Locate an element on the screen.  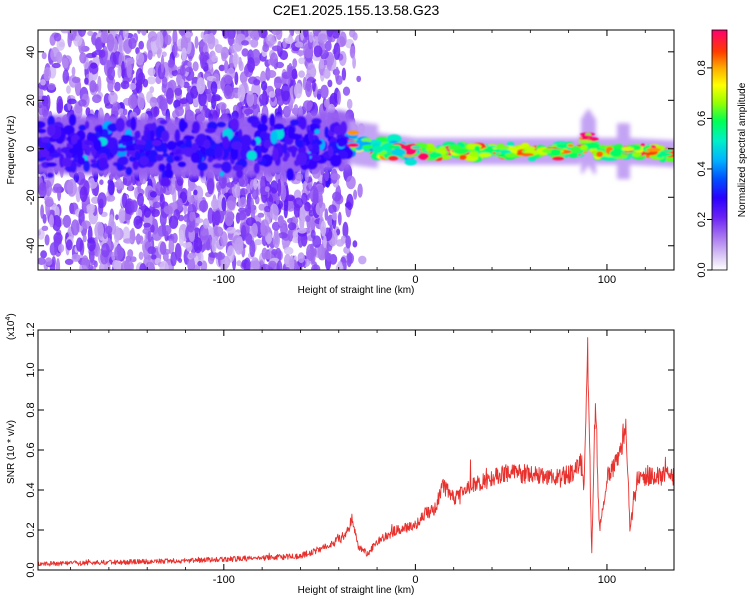
colorbar-axes: 0.0 0.2 0.4 0.6 0.8 is located at coordinates (704, 169).